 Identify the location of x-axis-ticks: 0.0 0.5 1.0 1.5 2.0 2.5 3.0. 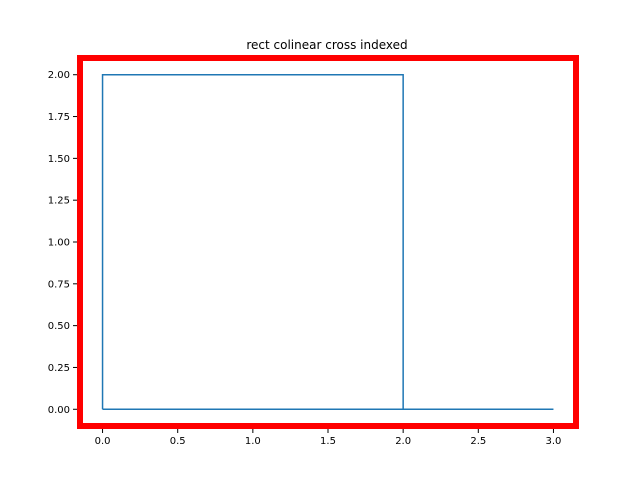
(328, 438).